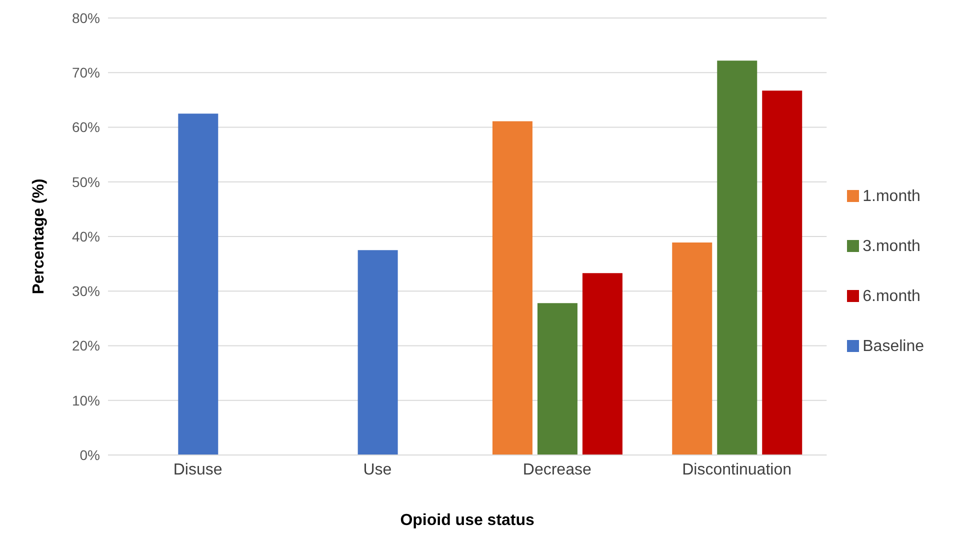  What do you see at coordinates (86, 346) in the screenshot?
I see `y-tick-label: 20%` at bounding box center [86, 346].